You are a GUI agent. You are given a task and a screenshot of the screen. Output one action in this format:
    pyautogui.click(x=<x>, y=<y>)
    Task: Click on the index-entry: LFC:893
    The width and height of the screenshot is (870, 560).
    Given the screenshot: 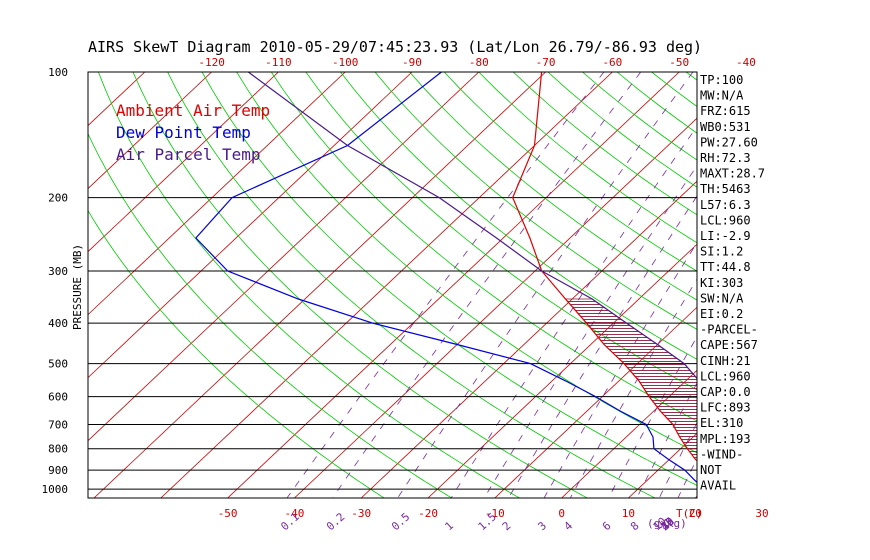 What is the action you would take?
    pyautogui.click(x=725, y=408)
    